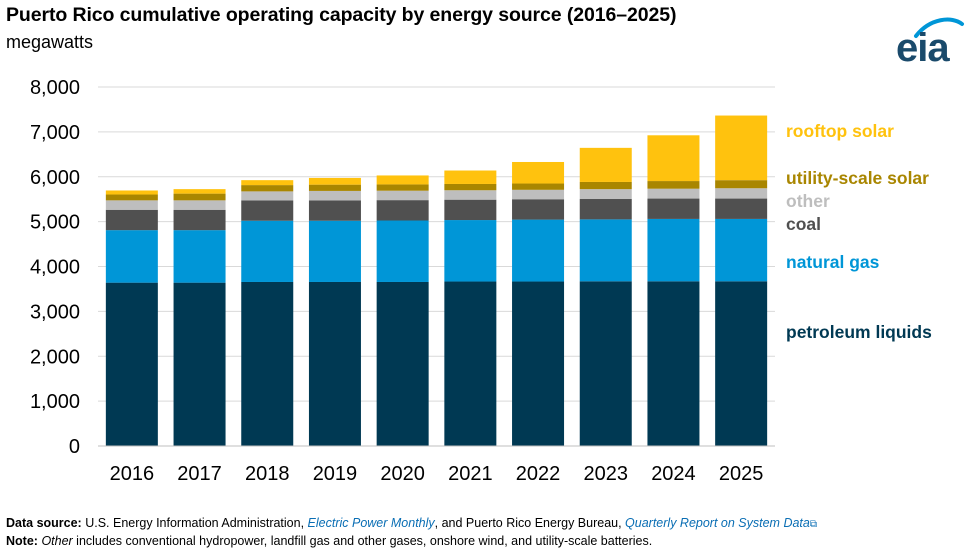  I want to click on x-tick-label: 2017, so click(199, 474).